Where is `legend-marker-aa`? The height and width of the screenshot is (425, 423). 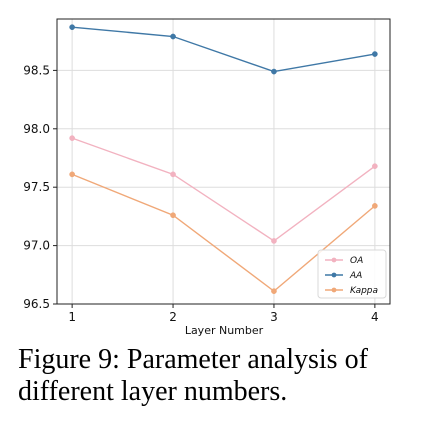 legend-marker-aa is located at coordinates (334, 275).